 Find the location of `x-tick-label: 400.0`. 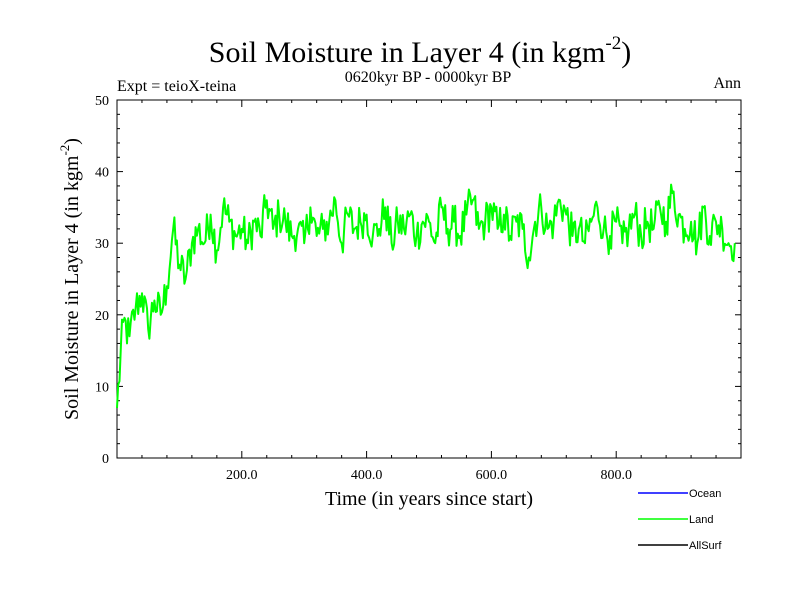

x-tick-label: 400.0 is located at coordinates (367, 475).